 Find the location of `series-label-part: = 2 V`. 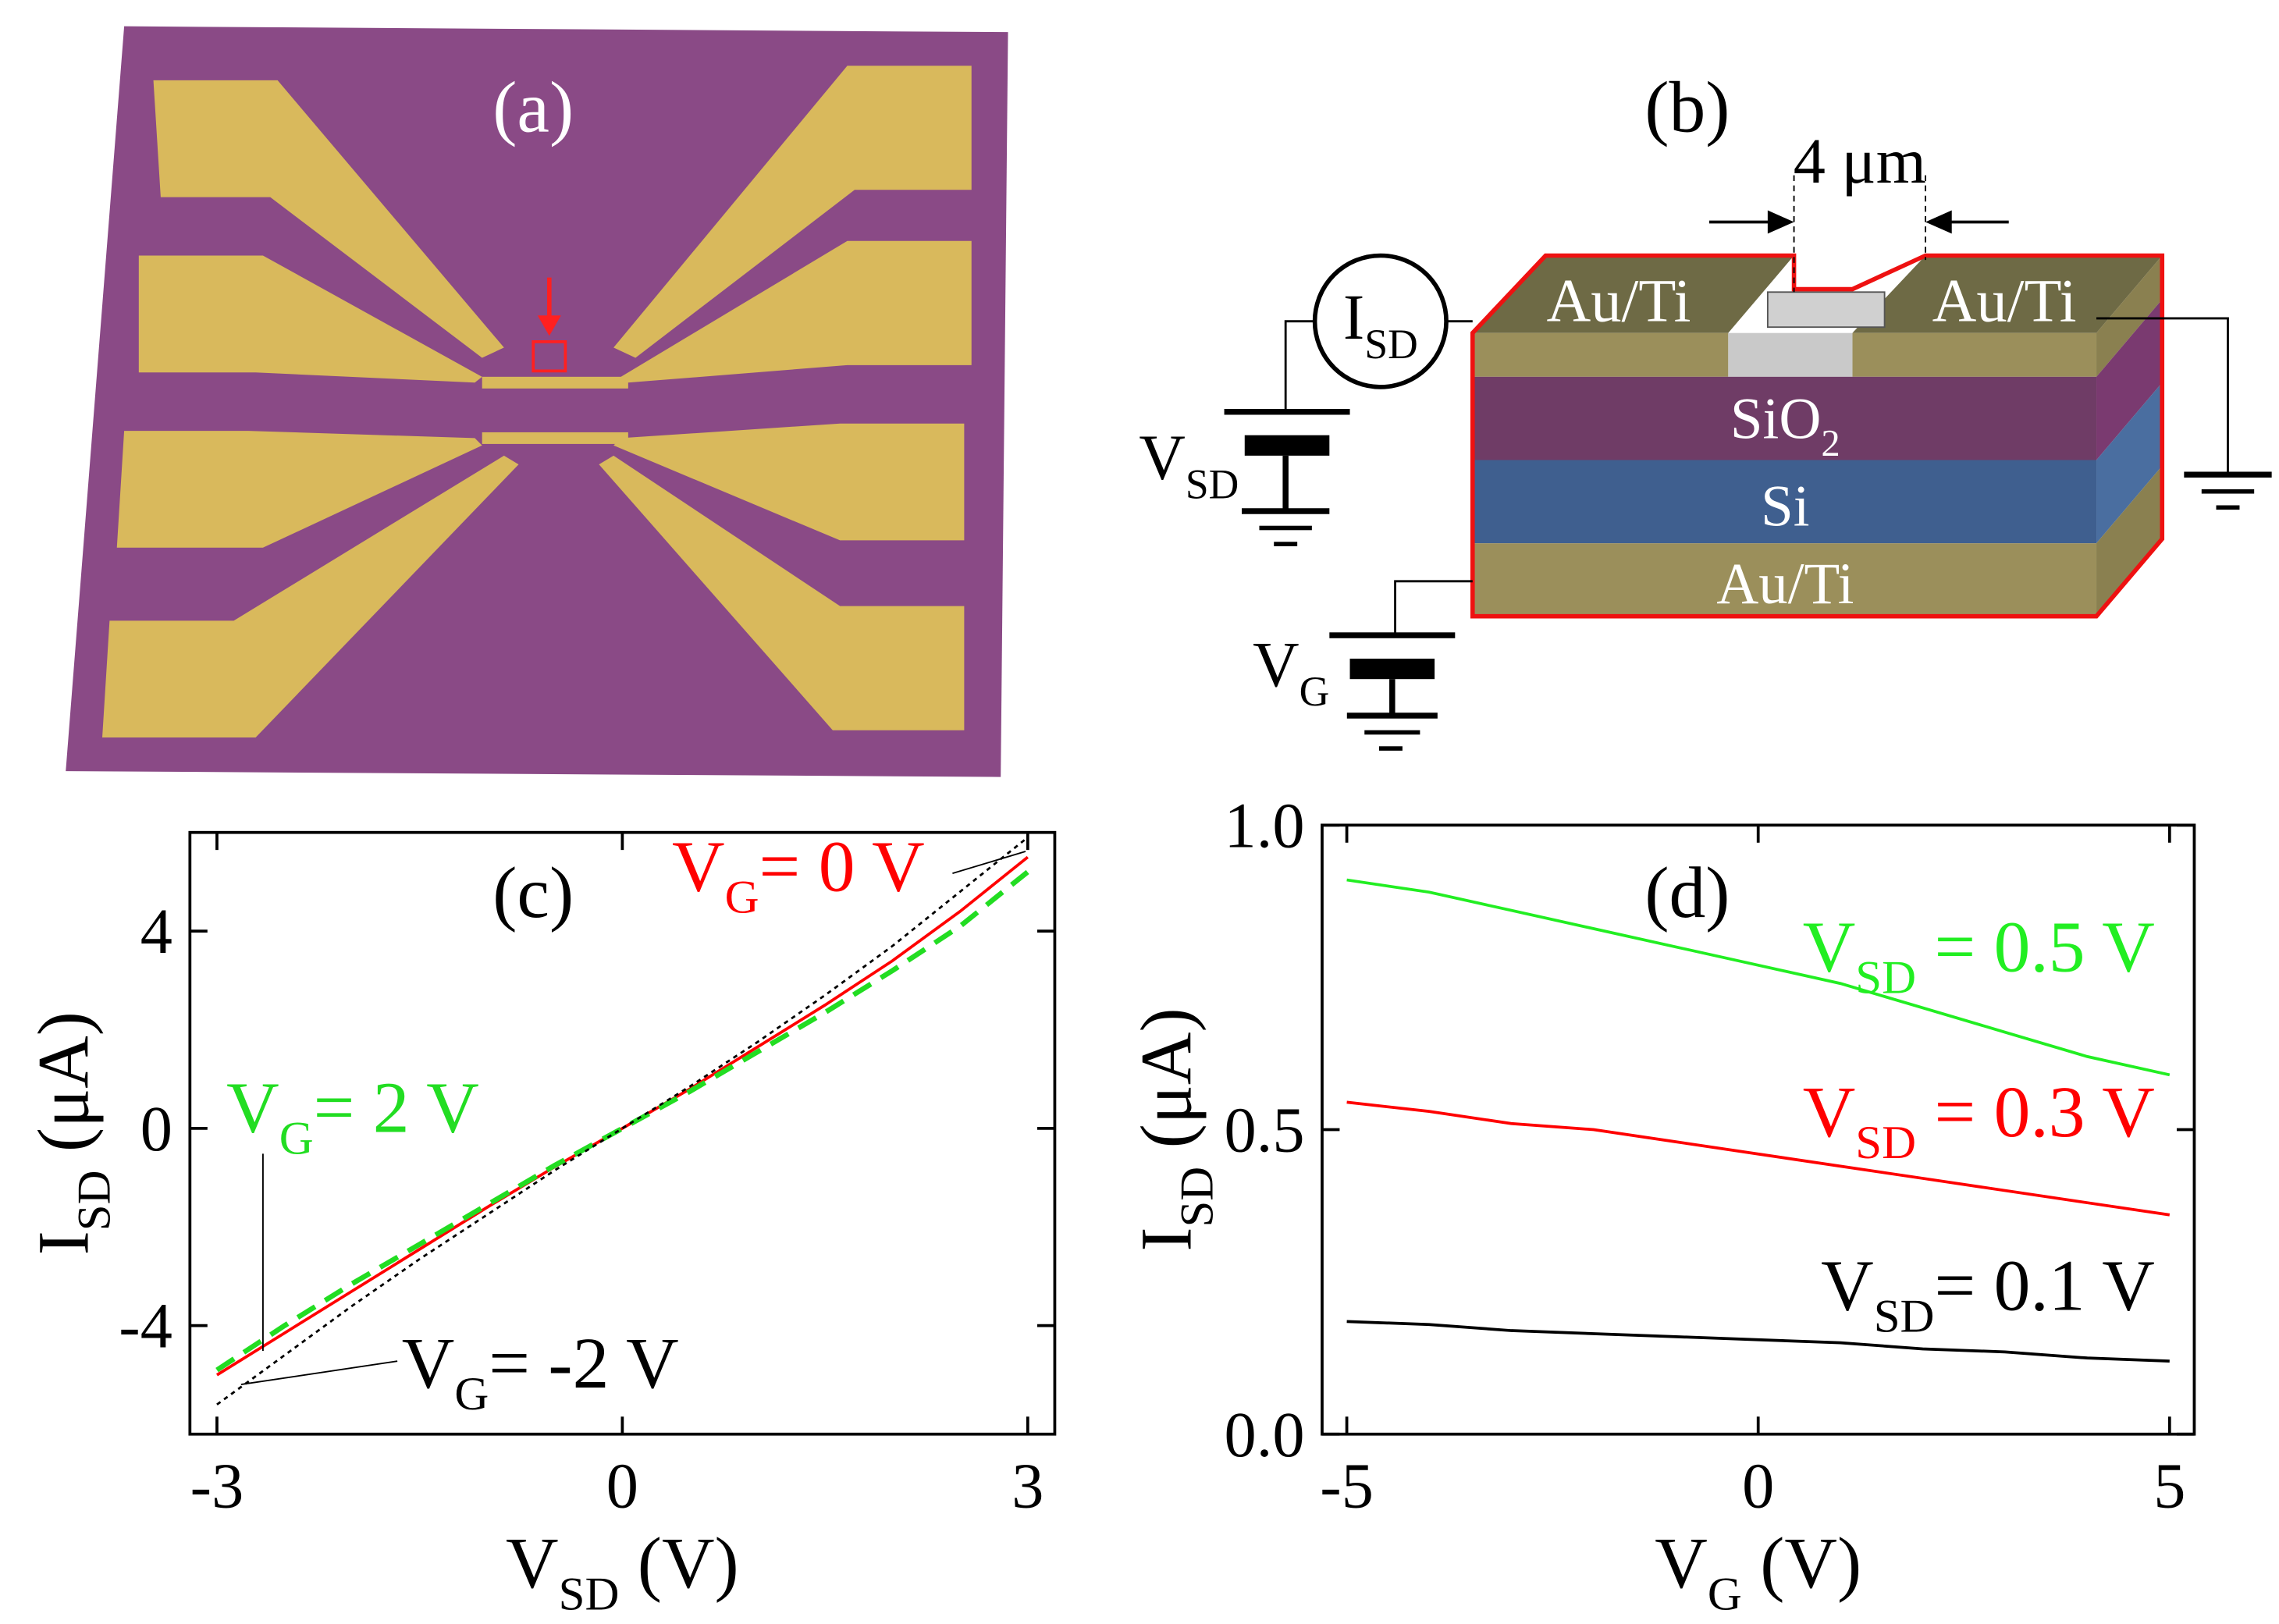

series-label-part: = 2 V is located at coordinates (396, 1108).